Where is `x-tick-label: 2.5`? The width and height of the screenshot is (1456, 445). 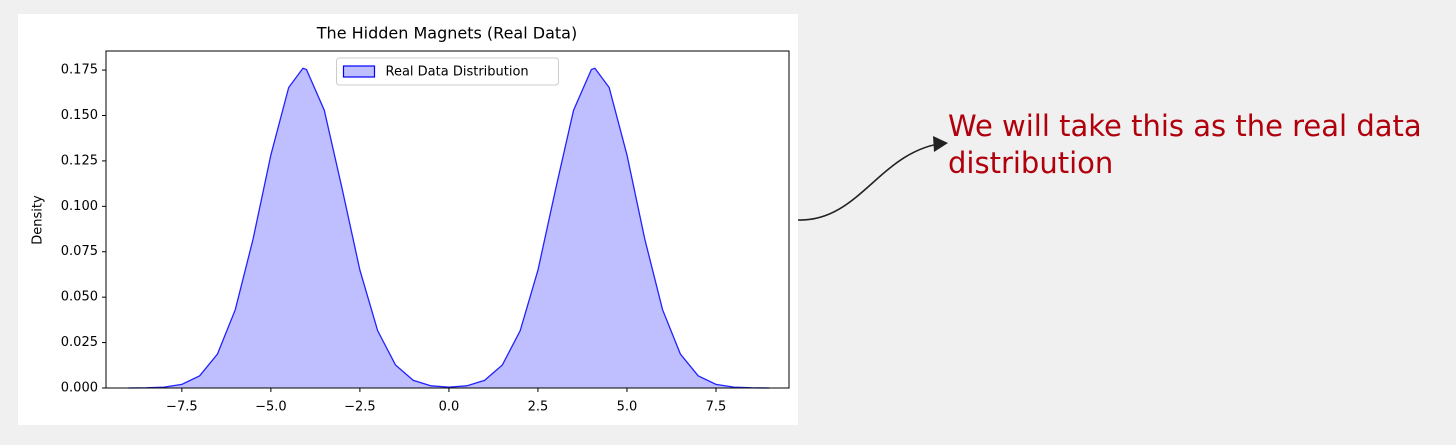
x-tick-label: 2.5 is located at coordinates (538, 407).